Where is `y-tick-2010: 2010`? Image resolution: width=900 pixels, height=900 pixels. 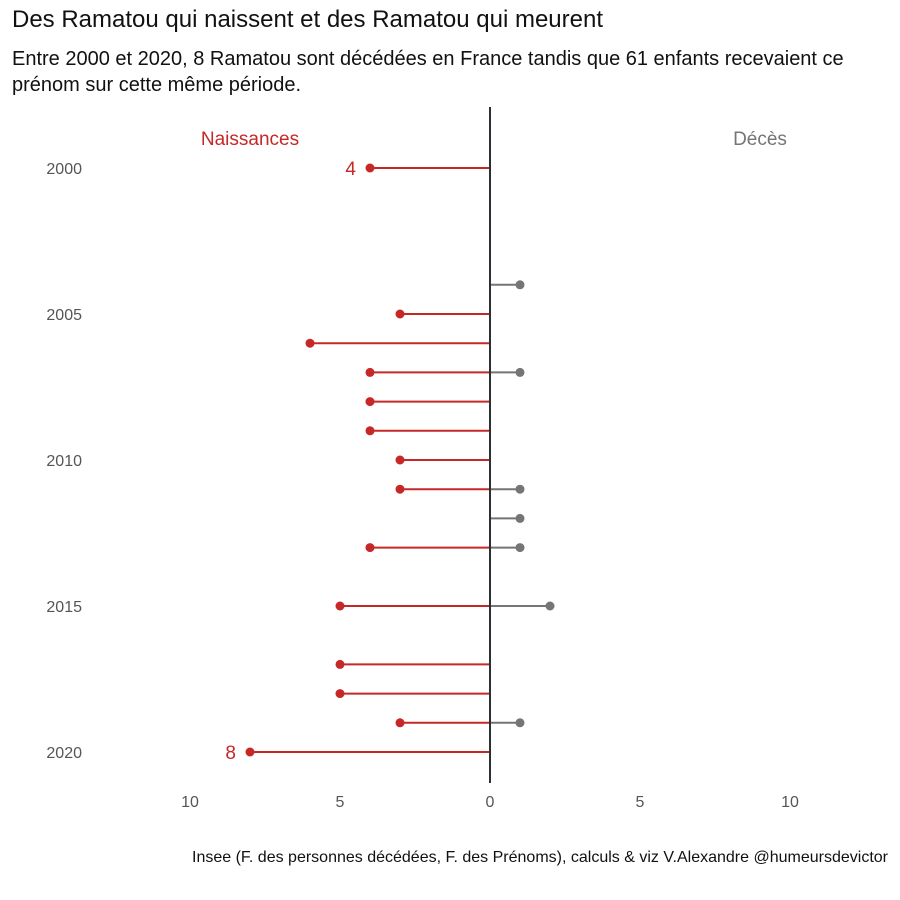 y-tick-2010: 2010 is located at coordinates (64, 461).